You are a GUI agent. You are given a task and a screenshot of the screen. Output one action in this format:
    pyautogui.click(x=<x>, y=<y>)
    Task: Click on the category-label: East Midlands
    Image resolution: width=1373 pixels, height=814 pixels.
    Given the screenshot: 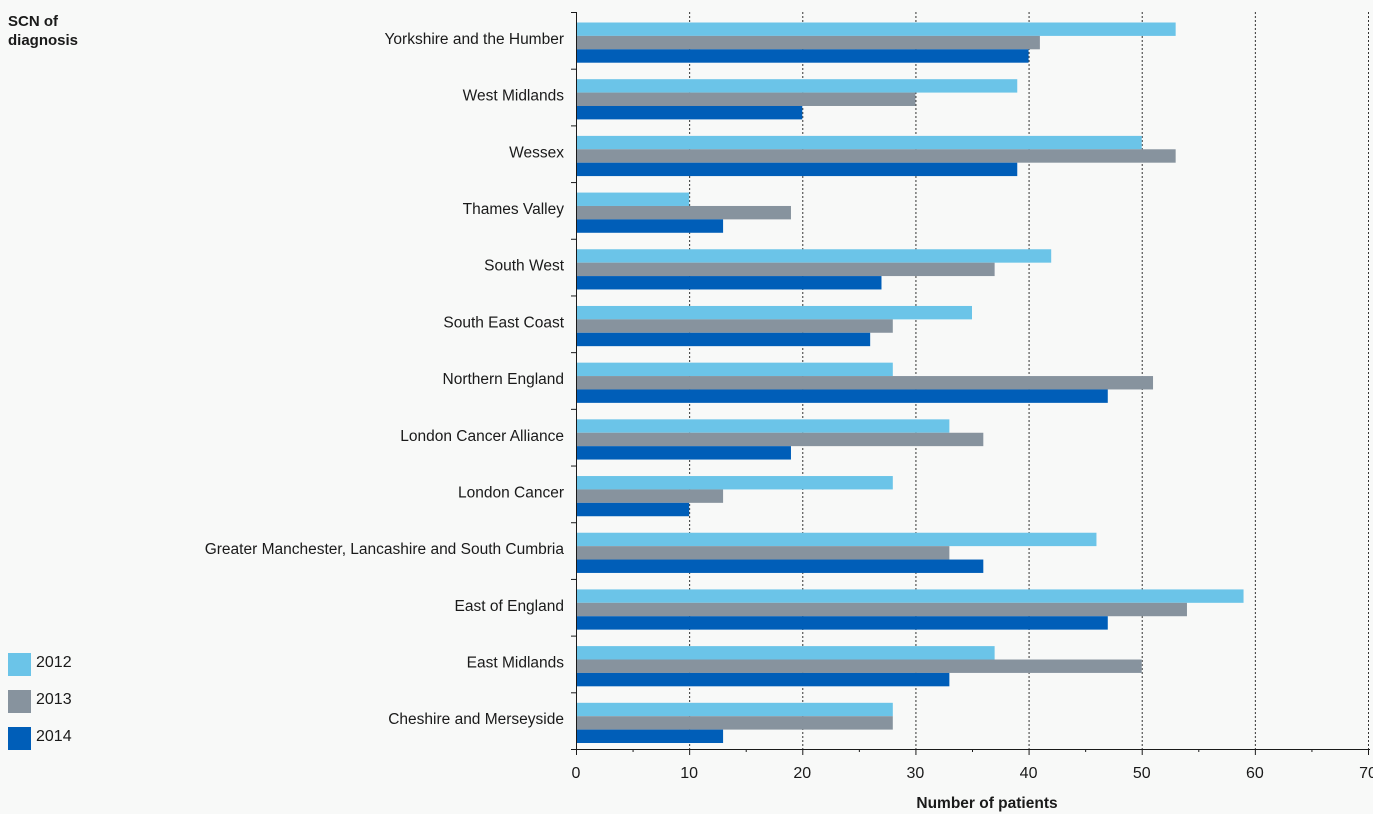 What is the action you would take?
    pyautogui.click(x=516, y=663)
    